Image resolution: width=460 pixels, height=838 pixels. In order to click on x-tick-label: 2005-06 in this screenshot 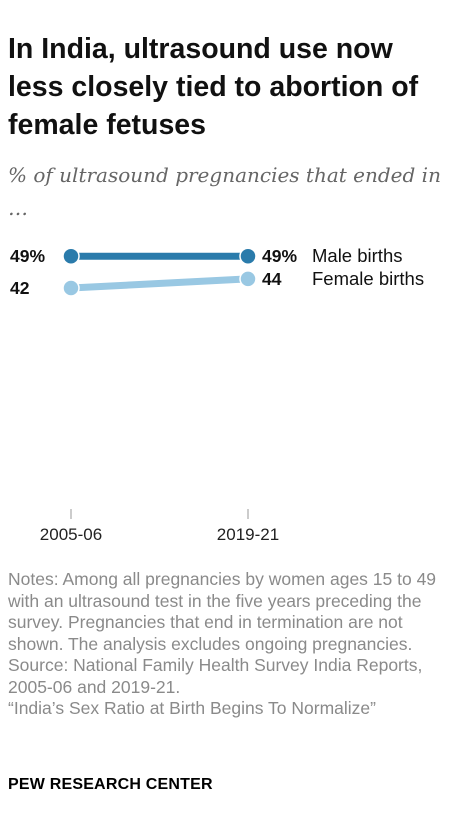, I will do `click(71, 534)`.